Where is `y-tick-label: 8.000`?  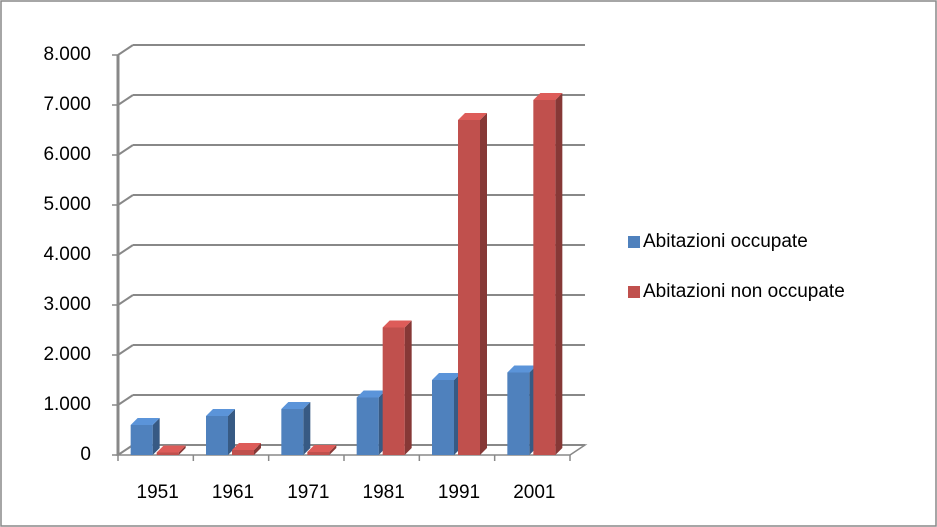
y-tick-label: 8.000 is located at coordinates (67, 54).